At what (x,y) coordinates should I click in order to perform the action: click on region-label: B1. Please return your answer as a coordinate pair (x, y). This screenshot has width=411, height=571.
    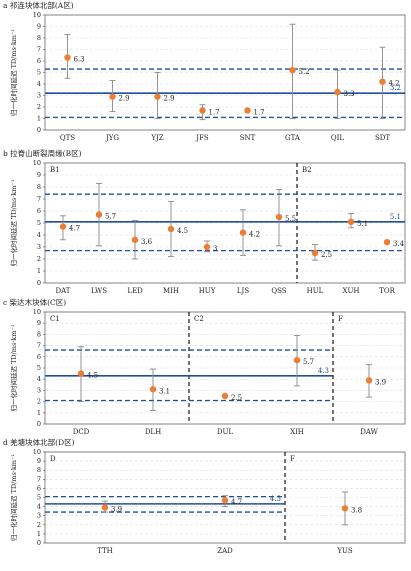
    Looking at the image, I should click on (55, 170).